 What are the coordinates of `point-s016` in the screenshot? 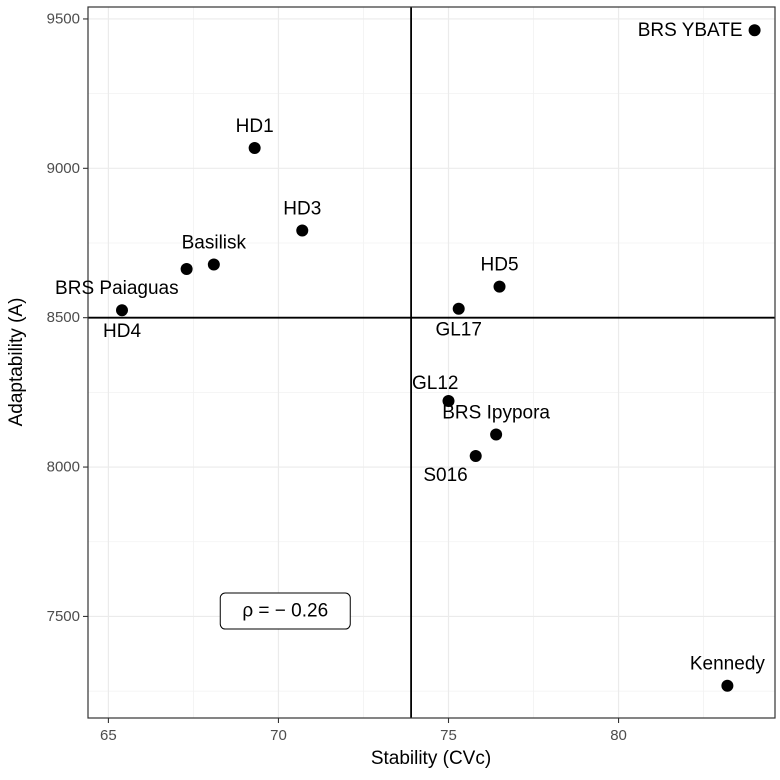 It's located at (475, 456).